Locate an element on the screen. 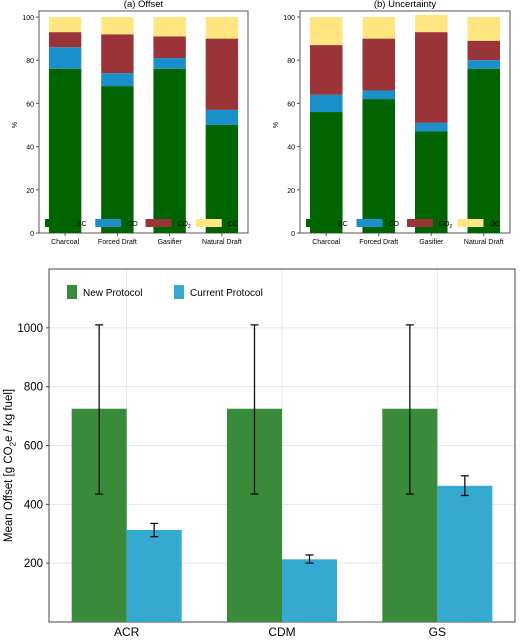 This screenshot has height=642, width=525. x-tick-label: CDM is located at coordinates (281, 631).